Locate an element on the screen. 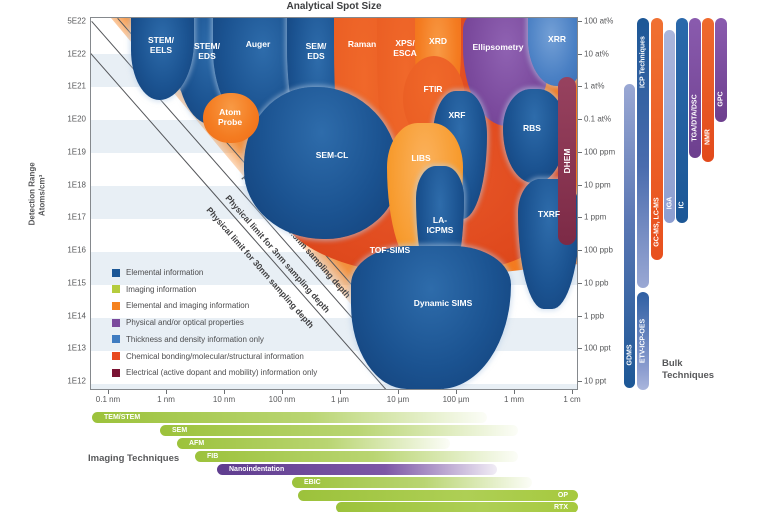  rbs-blob is located at coordinates (534, 136).